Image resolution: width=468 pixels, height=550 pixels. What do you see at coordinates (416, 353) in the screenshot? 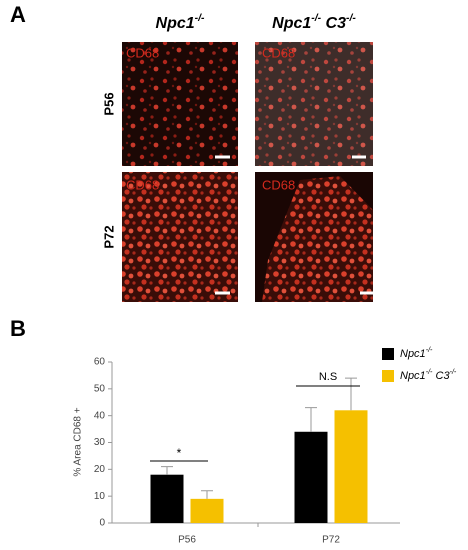
I see `legend-label: Npc1-/-` at bounding box center [416, 353].